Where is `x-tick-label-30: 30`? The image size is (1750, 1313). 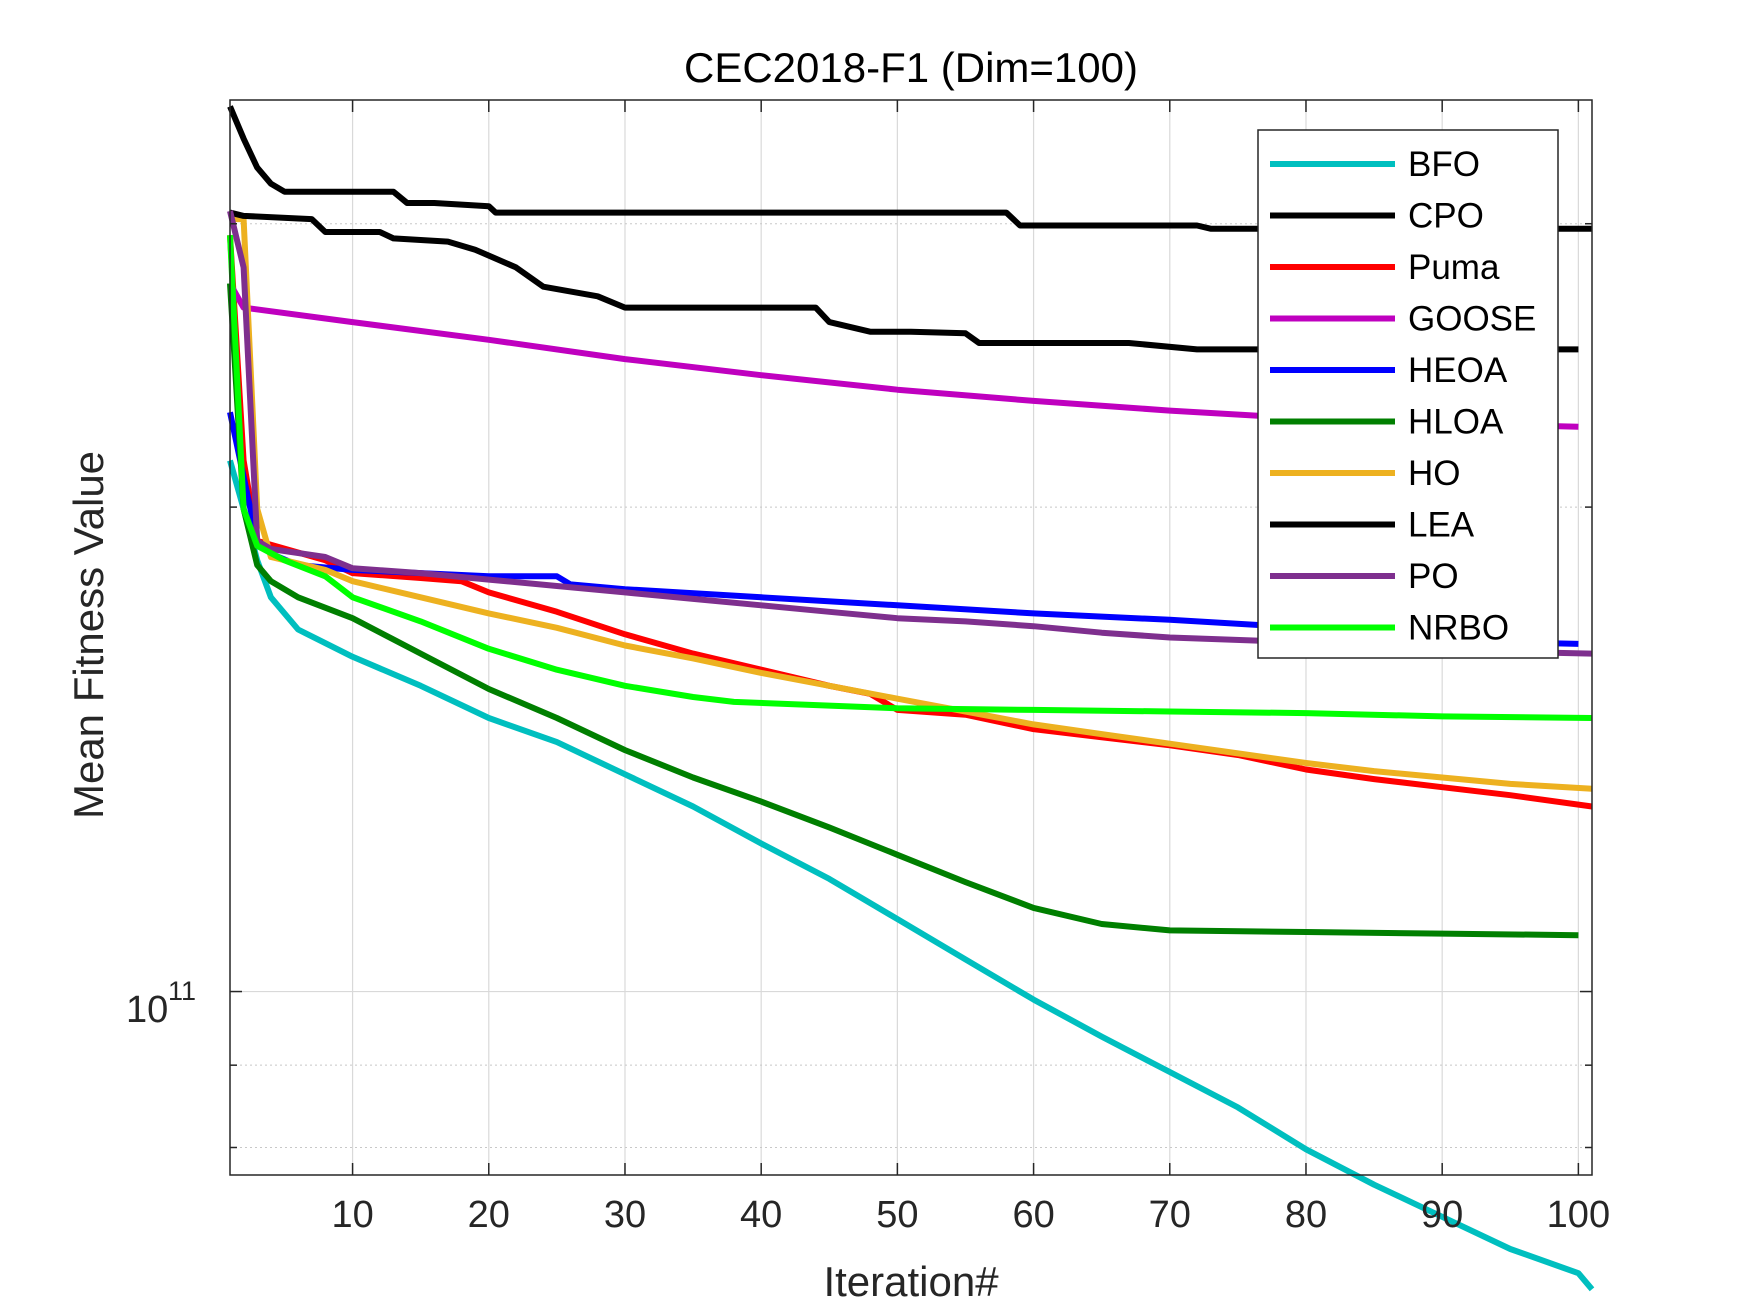
x-tick-label-30: 30 is located at coordinates (625, 1215).